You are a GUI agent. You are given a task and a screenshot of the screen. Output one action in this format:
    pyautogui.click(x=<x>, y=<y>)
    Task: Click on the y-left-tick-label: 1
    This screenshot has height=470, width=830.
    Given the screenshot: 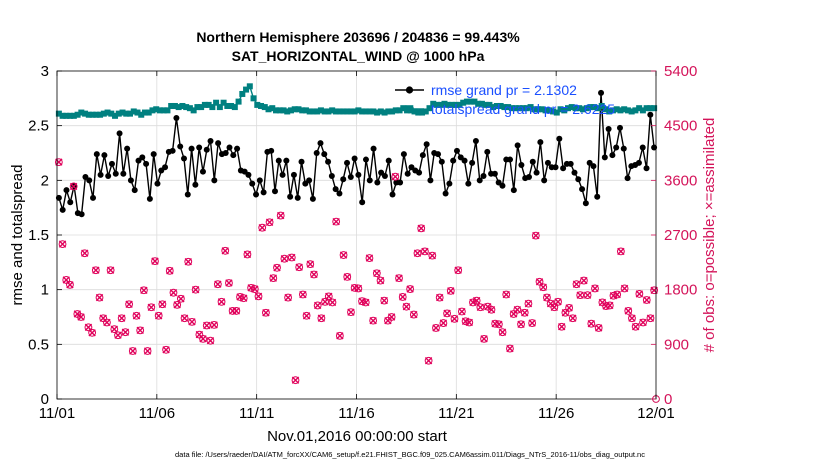 What is the action you would take?
    pyautogui.click(x=45, y=290)
    